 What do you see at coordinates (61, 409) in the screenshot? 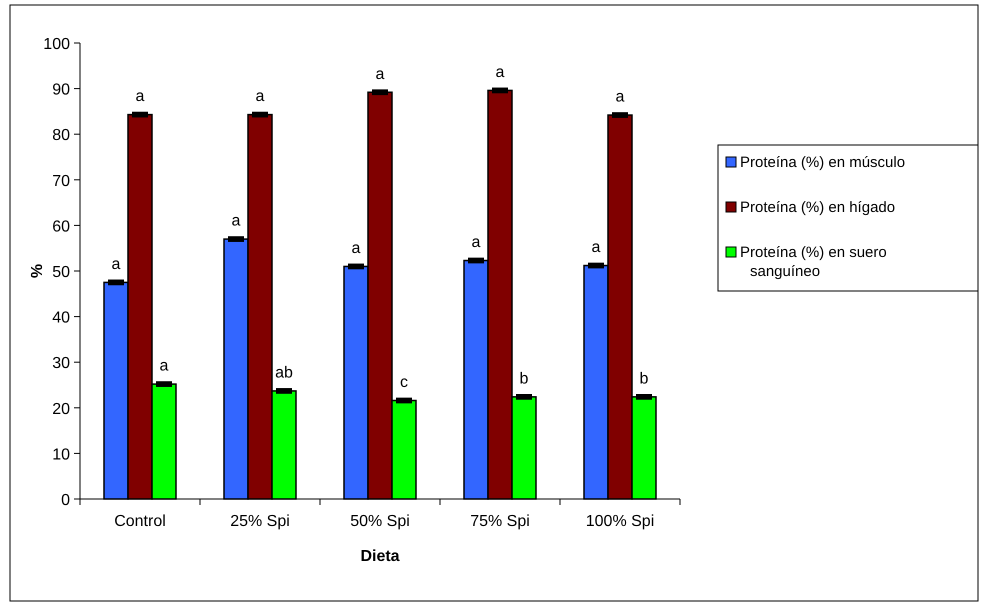
I see `y-tick-label: 20` at bounding box center [61, 409].